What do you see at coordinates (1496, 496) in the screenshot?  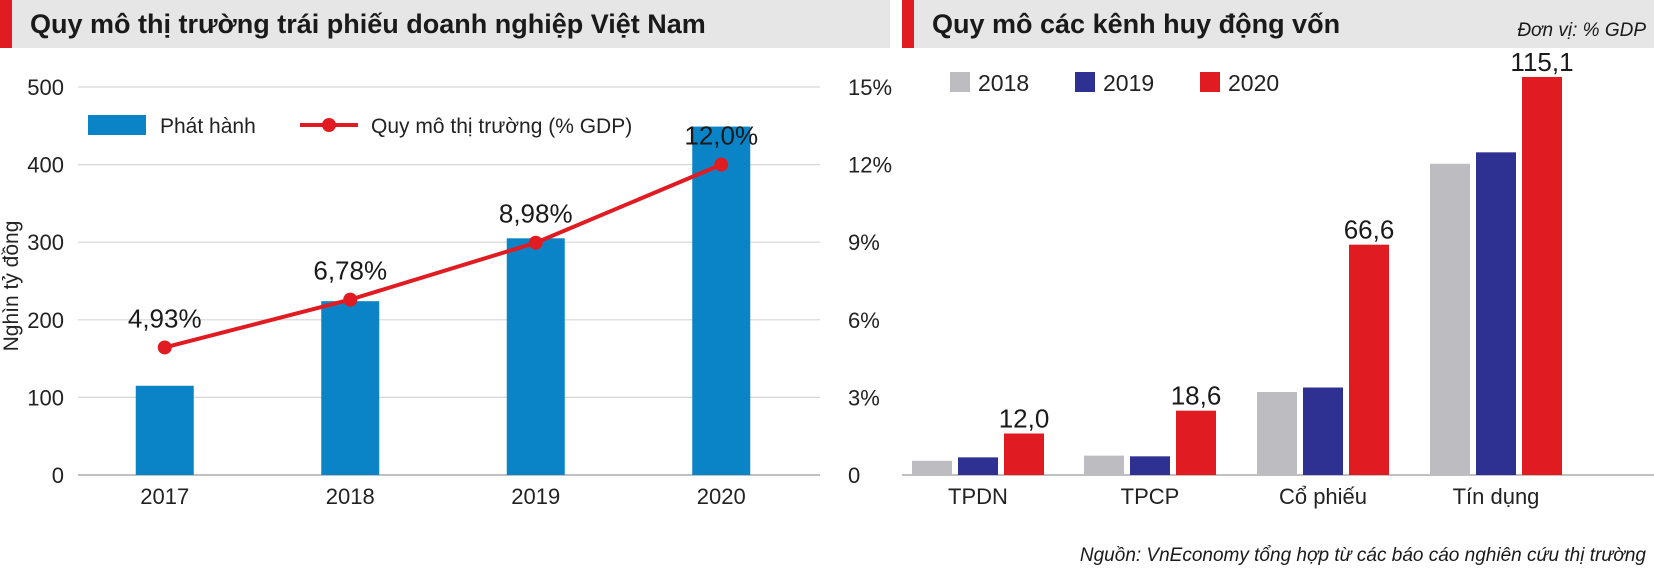 I see `x-tick-label: Tín dụng` at bounding box center [1496, 496].